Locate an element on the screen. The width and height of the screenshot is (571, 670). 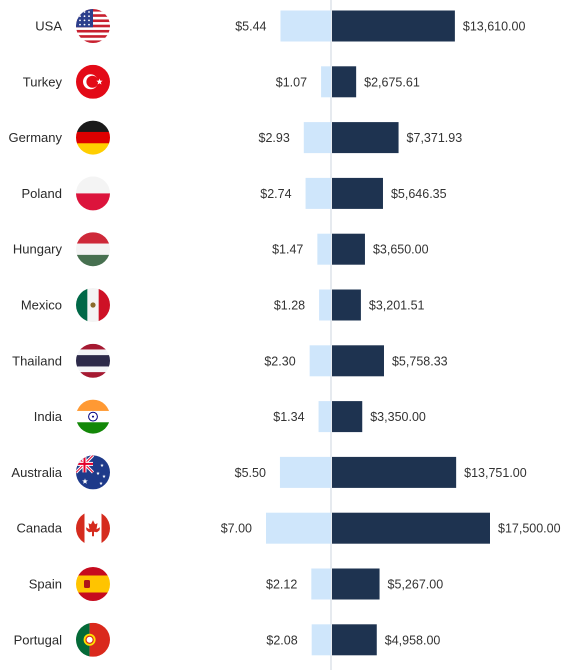
country-label: Hungary is located at coordinates (38, 249).